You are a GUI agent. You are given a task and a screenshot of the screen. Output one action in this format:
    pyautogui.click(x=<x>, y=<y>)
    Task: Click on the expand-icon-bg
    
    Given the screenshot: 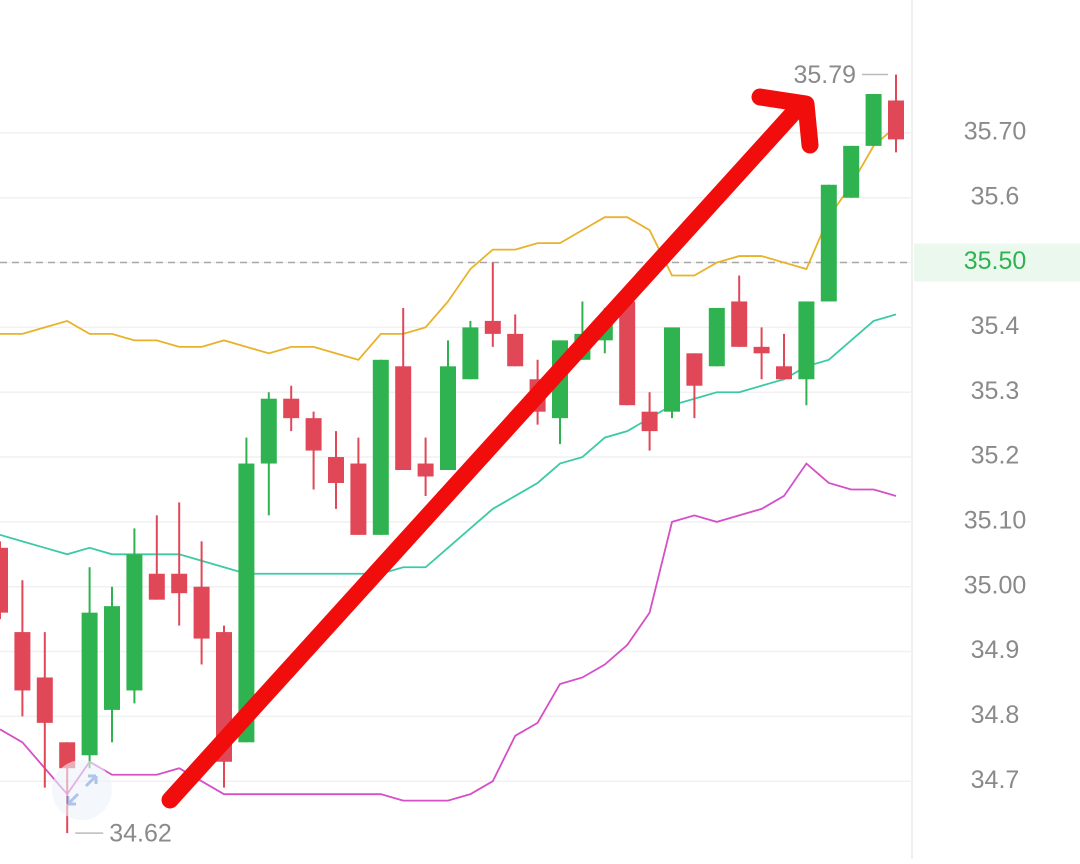 What is the action you would take?
    pyautogui.click(x=82, y=790)
    